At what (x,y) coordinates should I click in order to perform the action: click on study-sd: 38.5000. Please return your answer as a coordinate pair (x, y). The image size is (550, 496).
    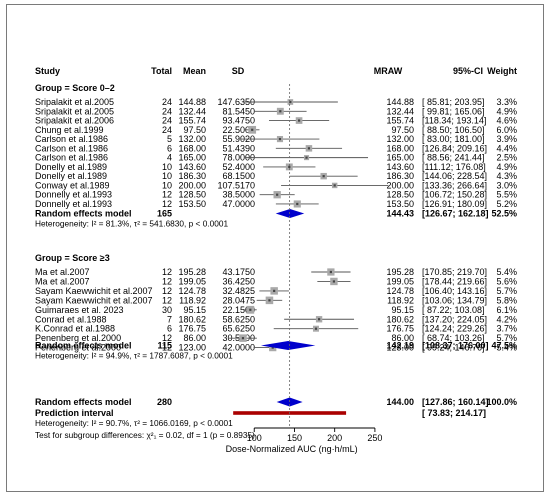
    Looking at the image, I should click on (238, 195).